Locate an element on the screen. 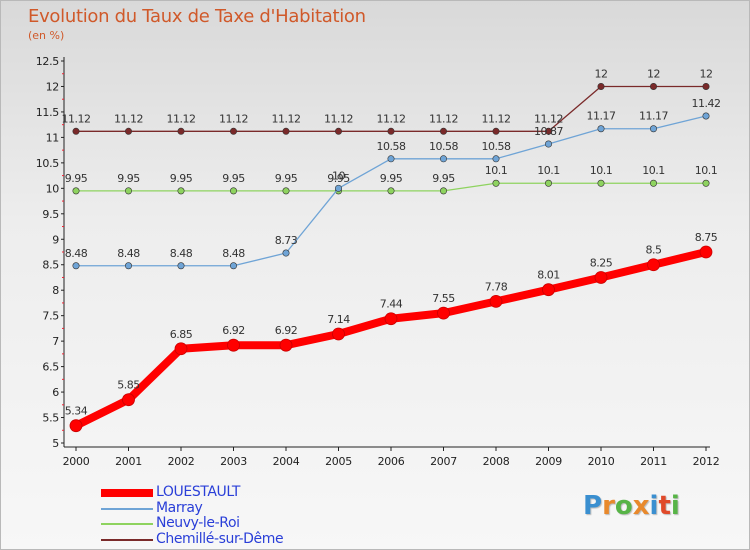  y-tick-label: 5 is located at coordinates (55, 443).